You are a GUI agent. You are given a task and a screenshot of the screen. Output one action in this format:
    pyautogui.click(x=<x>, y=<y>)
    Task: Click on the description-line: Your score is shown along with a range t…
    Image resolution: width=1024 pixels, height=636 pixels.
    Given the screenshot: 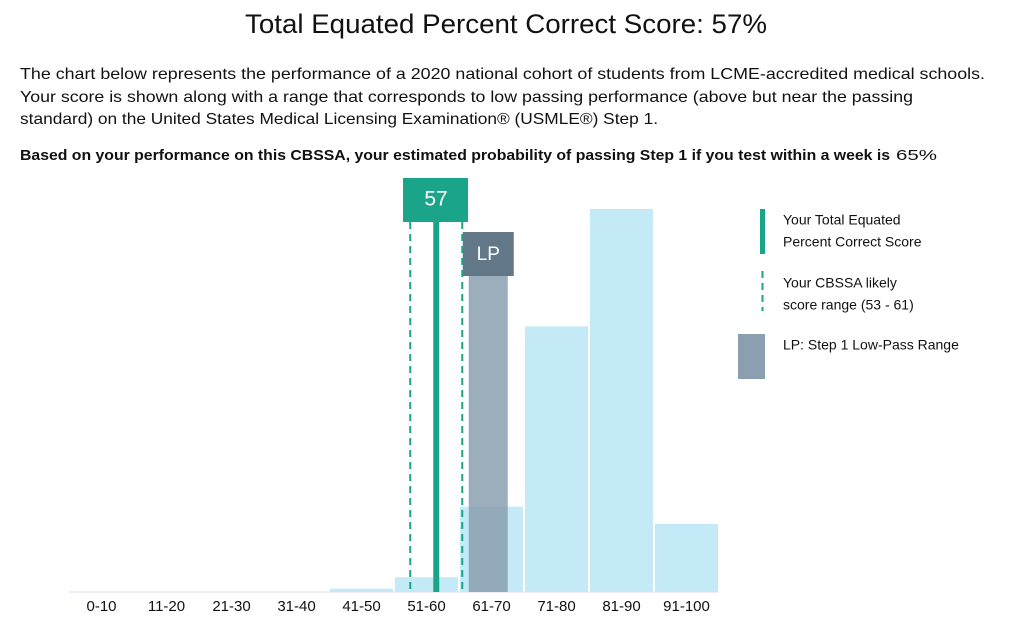 What is the action you would take?
    pyautogui.click(x=466, y=97)
    